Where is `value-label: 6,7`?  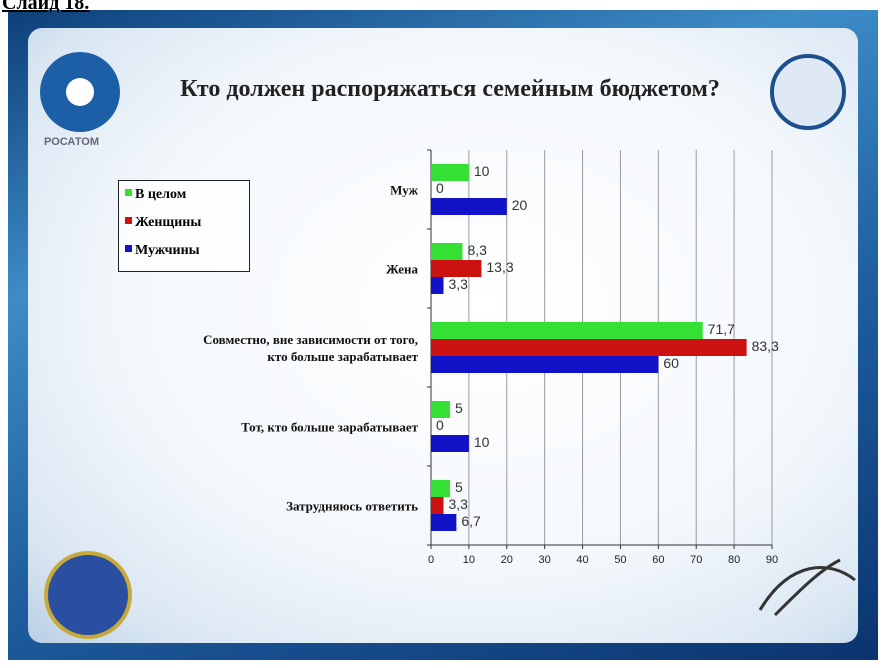 value-label: 6,7 is located at coordinates (471, 521).